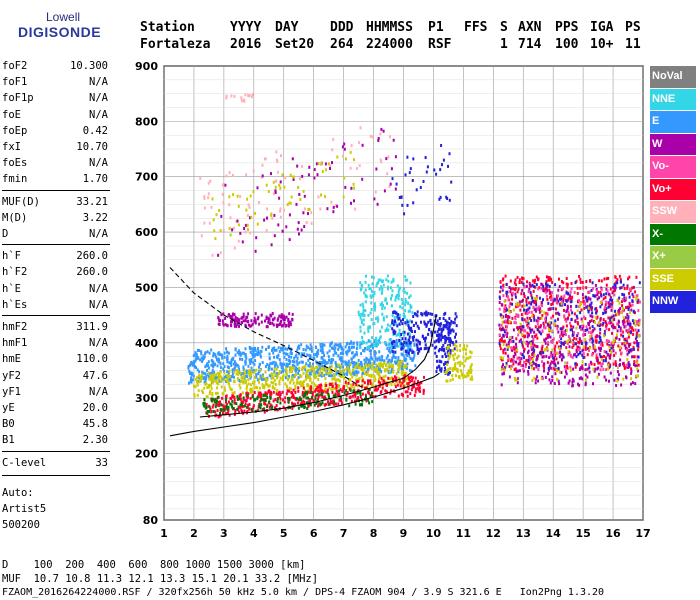  What do you see at coordinates (55, 116) in the screenshot?
I see `param-row: foE N/A` at bounding box center [55, 116].